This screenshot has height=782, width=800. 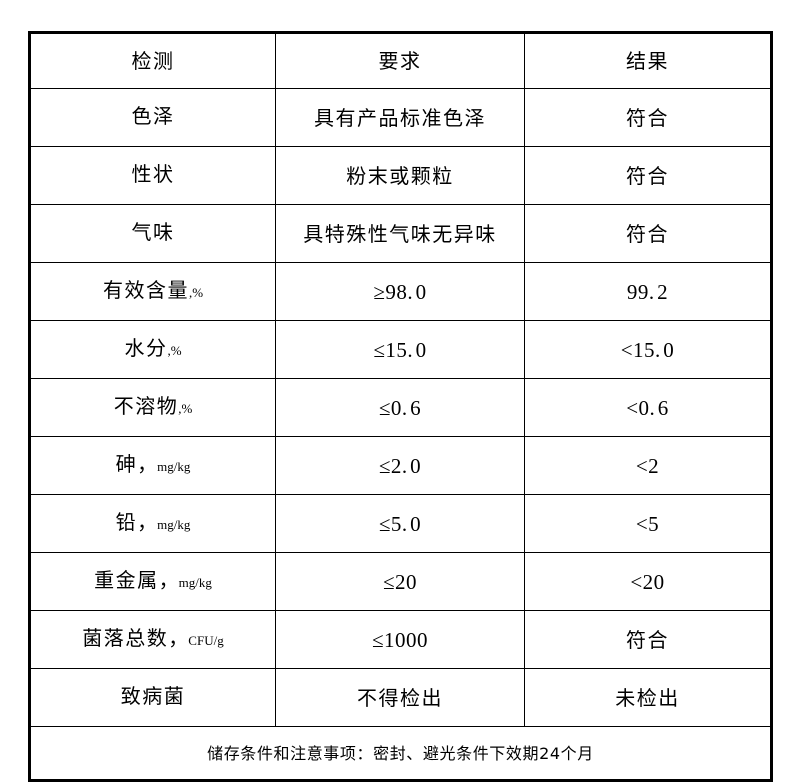 I want to click on item-label: 致病菌, so click(x=153, y=696).